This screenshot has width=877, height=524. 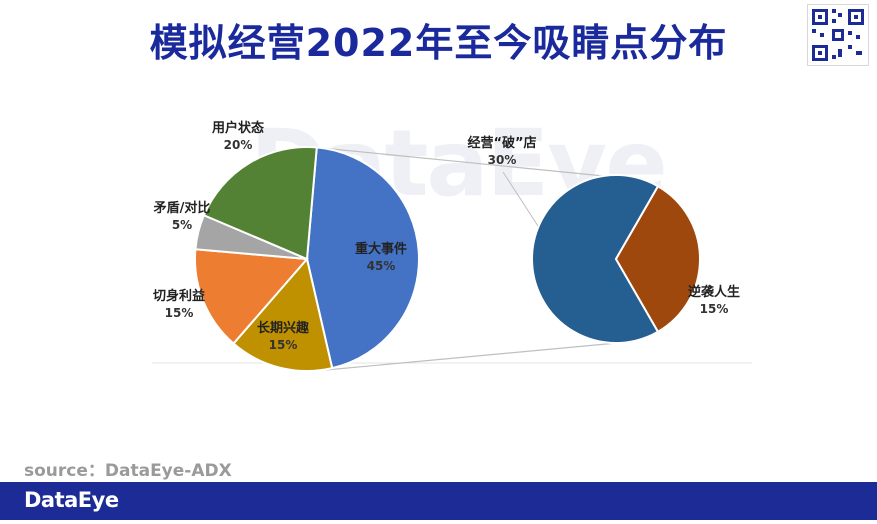 I want to click on slice-label: 用户状态, so click(x=237, y=128).